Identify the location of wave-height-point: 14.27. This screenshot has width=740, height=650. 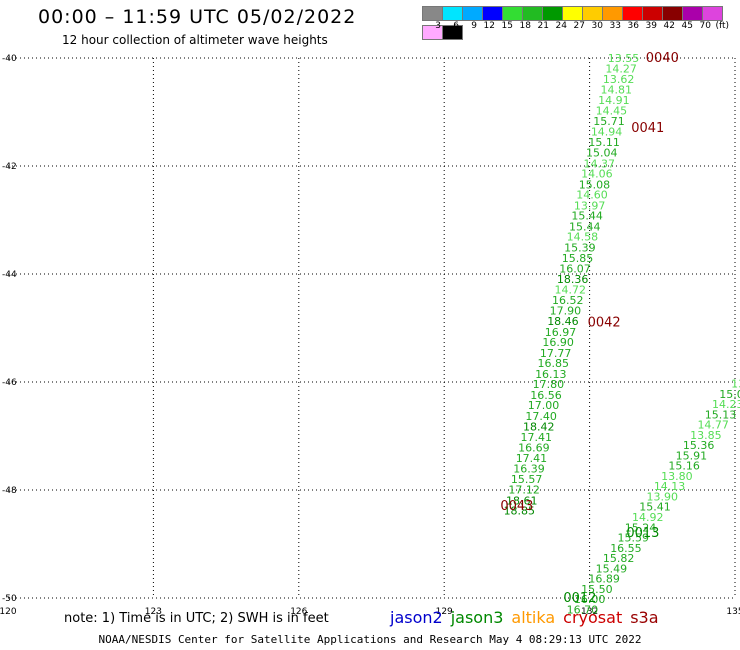
(621, 68).